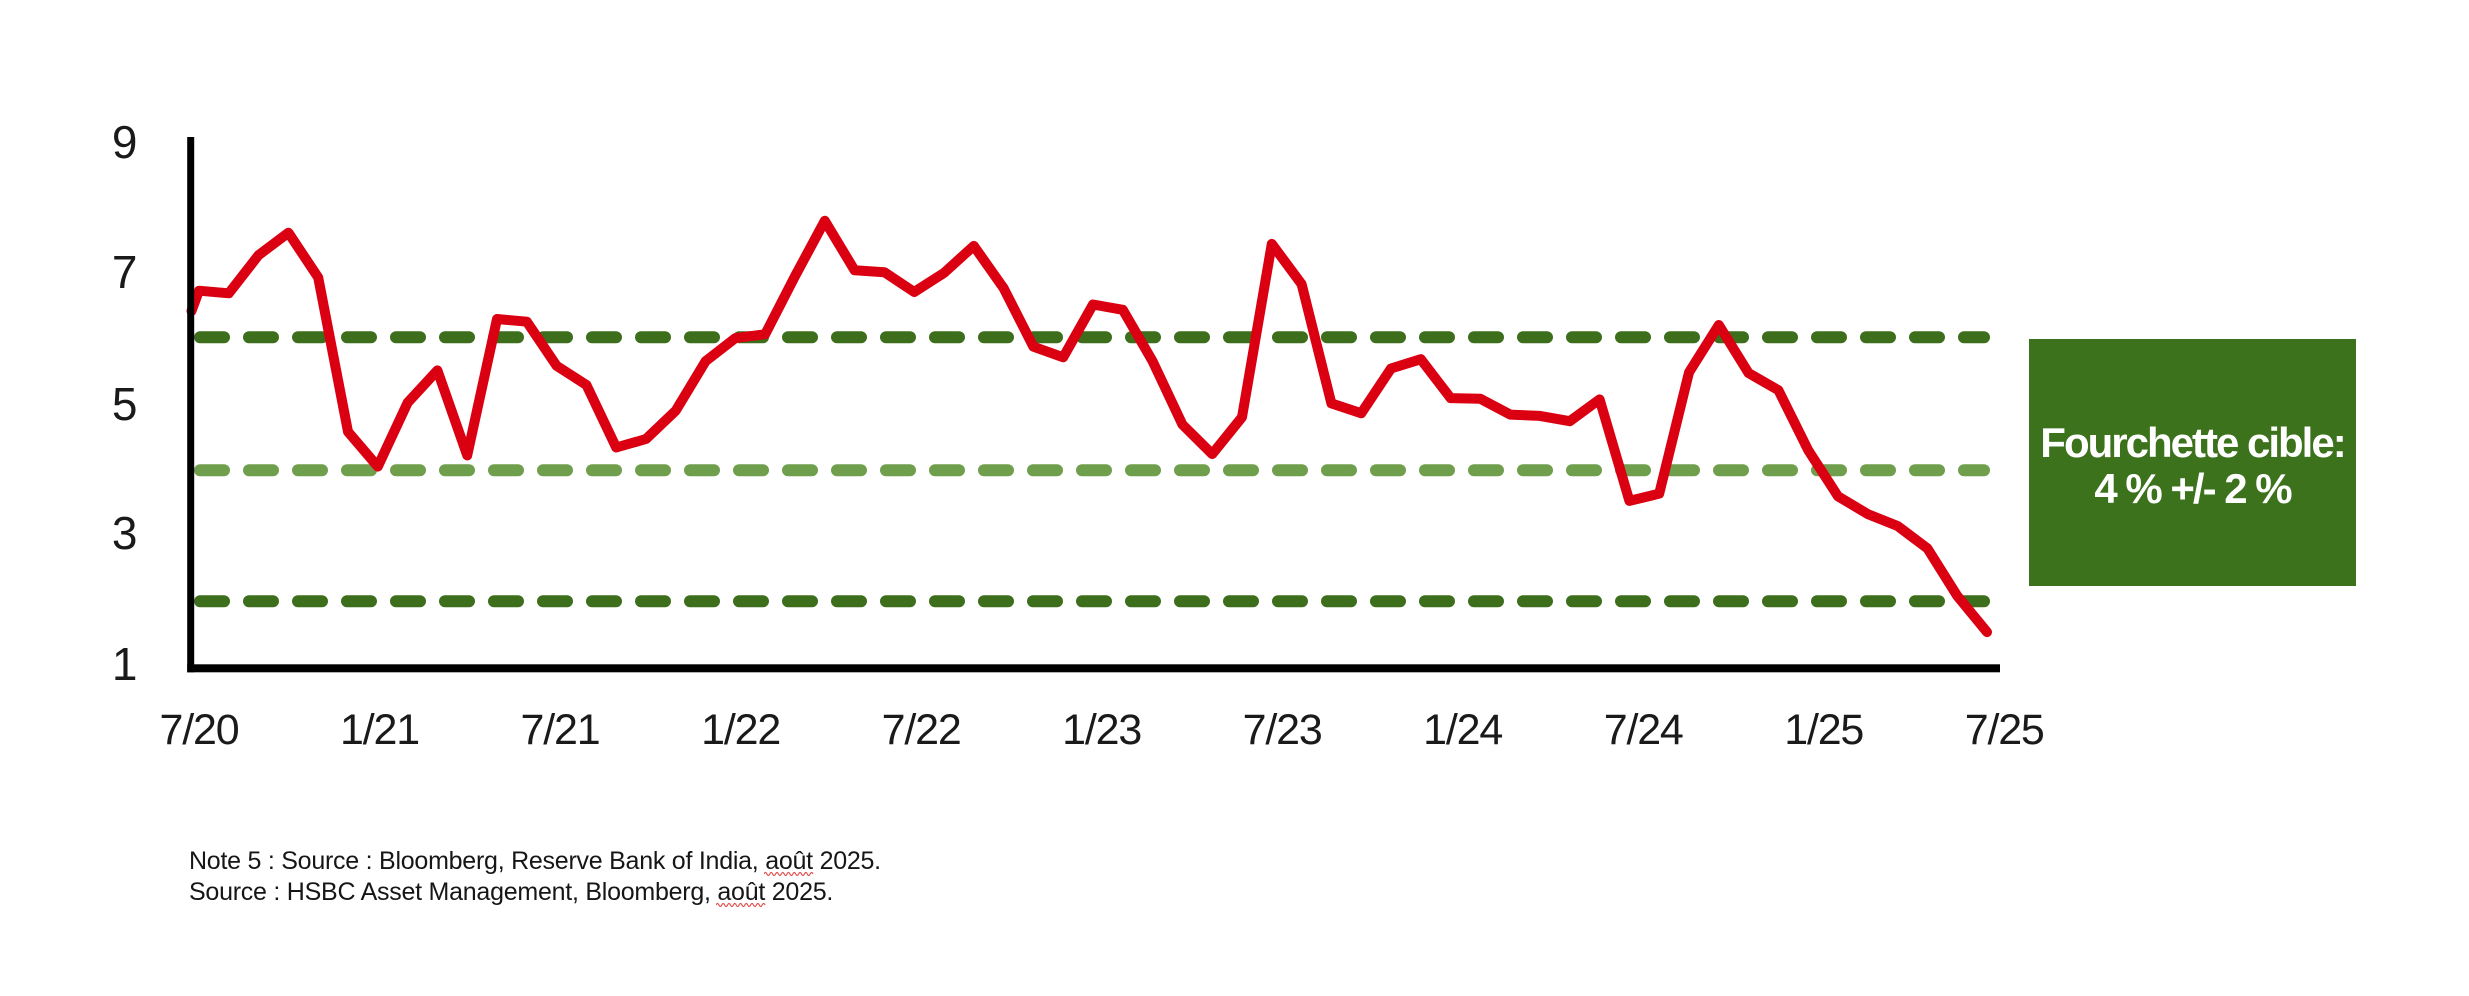  I want to click on svg-text: 7/21, so click(560, 730).